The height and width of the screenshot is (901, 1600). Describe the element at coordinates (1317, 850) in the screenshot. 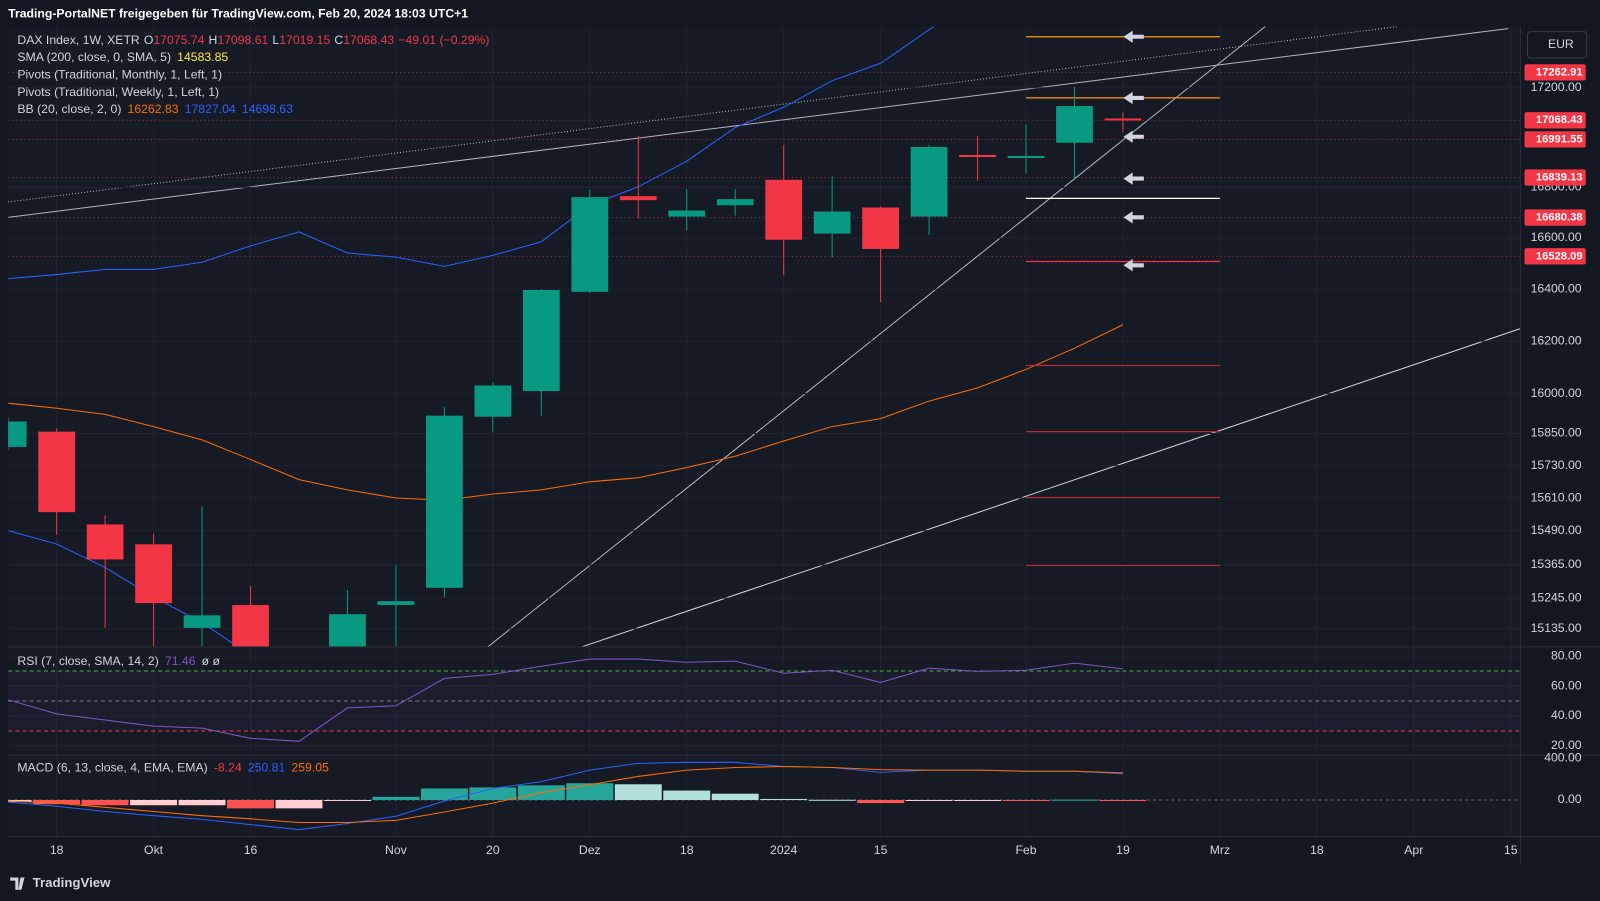

I see `x-tick-label: 18` at that location.